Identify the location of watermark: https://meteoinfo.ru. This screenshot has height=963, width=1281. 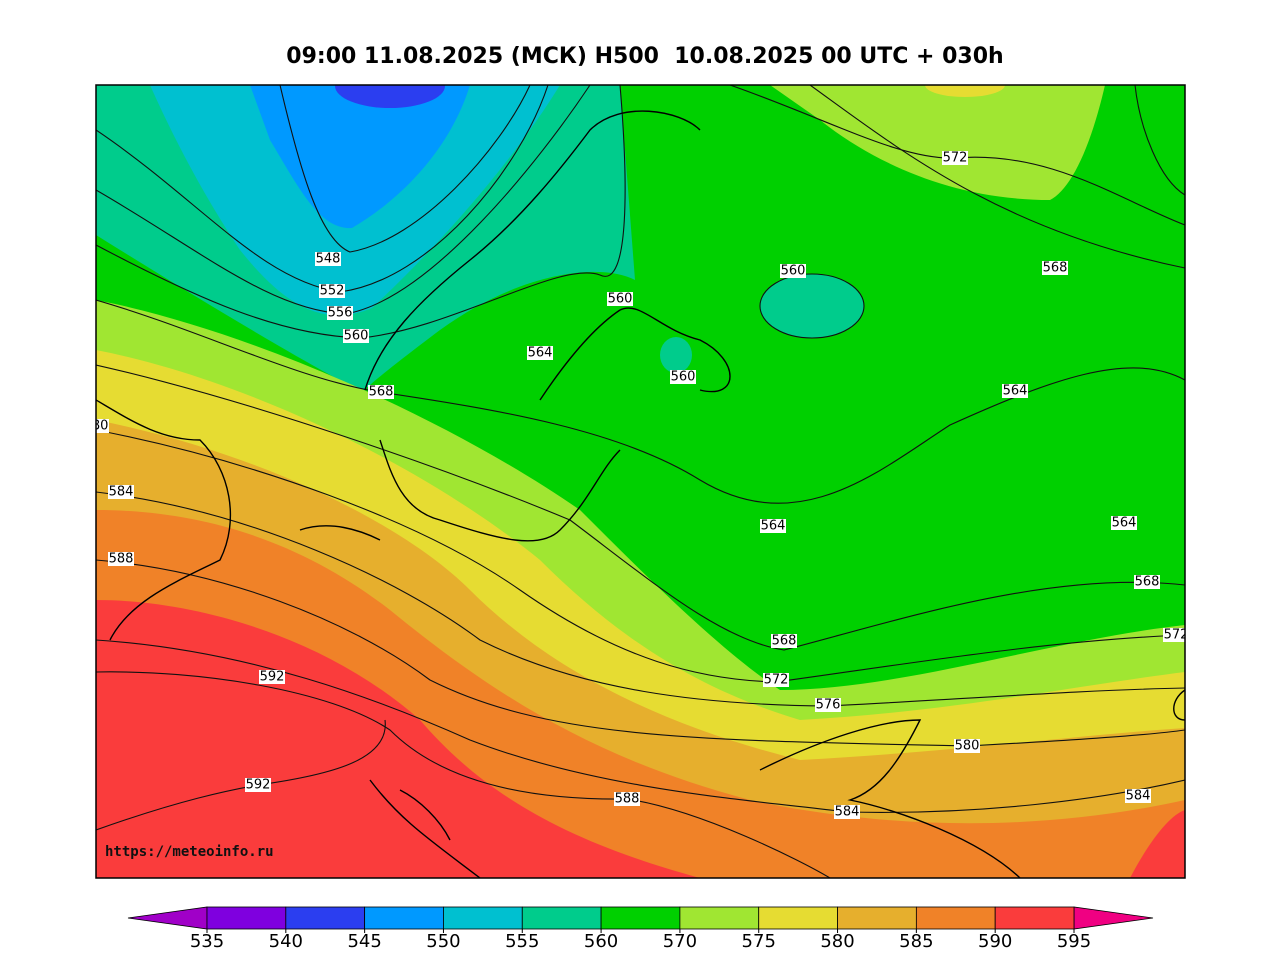
(189, 852).